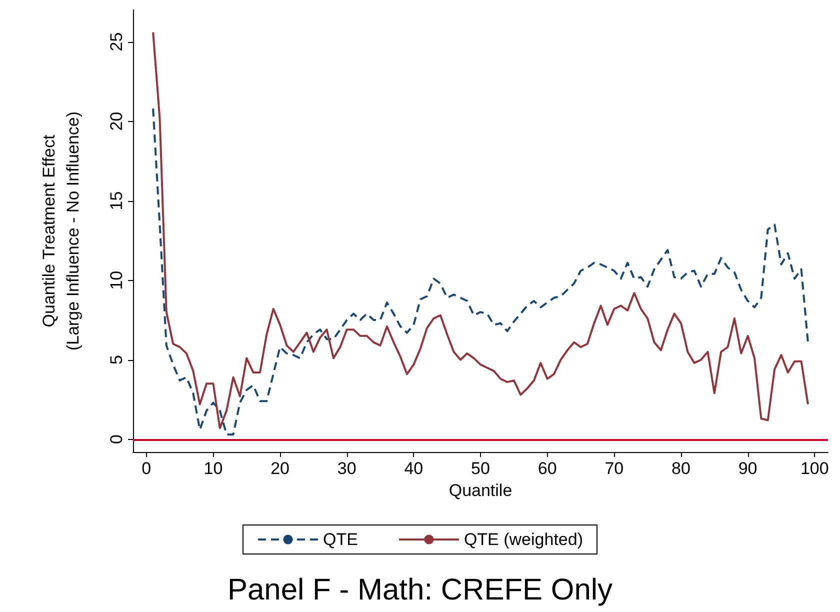 Image resolution: width=840 pixels, height=612 pixels. What do you see at coordinates (420, 590) in the screenshot?
I see `text: Panel F - Math: CREFE Only` at bounding box center [420, 590].